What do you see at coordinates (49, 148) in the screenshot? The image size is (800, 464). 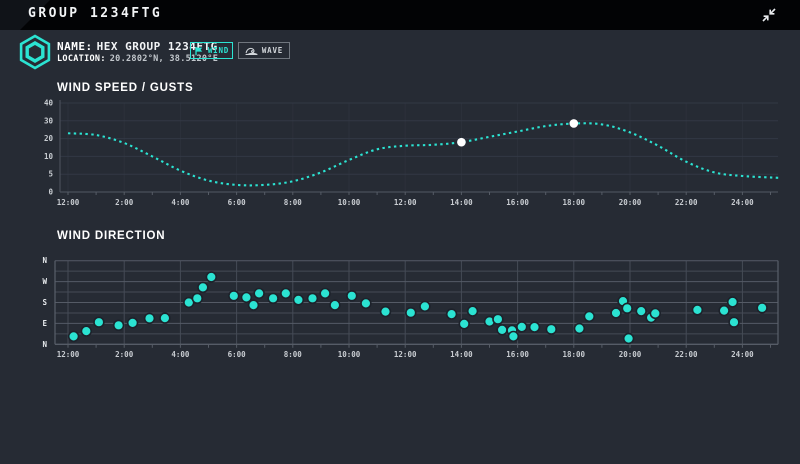 I see `y-axis-labels: 0 5 10 20 30 40` at bounding box center [49, 148].